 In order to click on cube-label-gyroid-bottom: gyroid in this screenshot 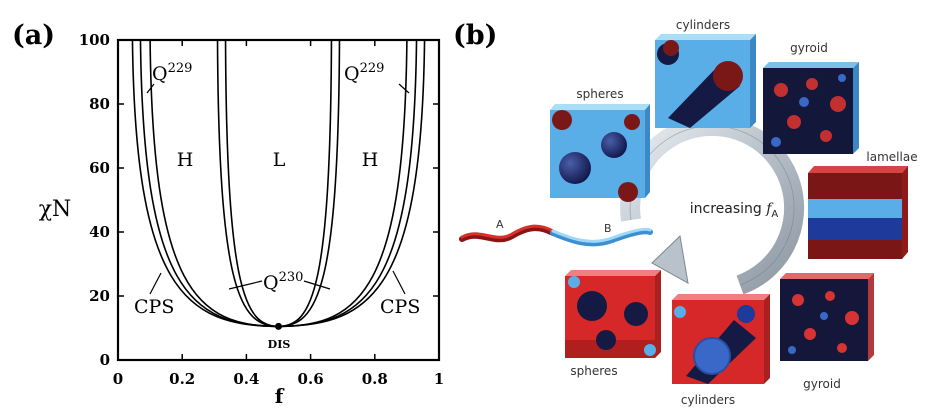, I will do `click(822, 384)`.